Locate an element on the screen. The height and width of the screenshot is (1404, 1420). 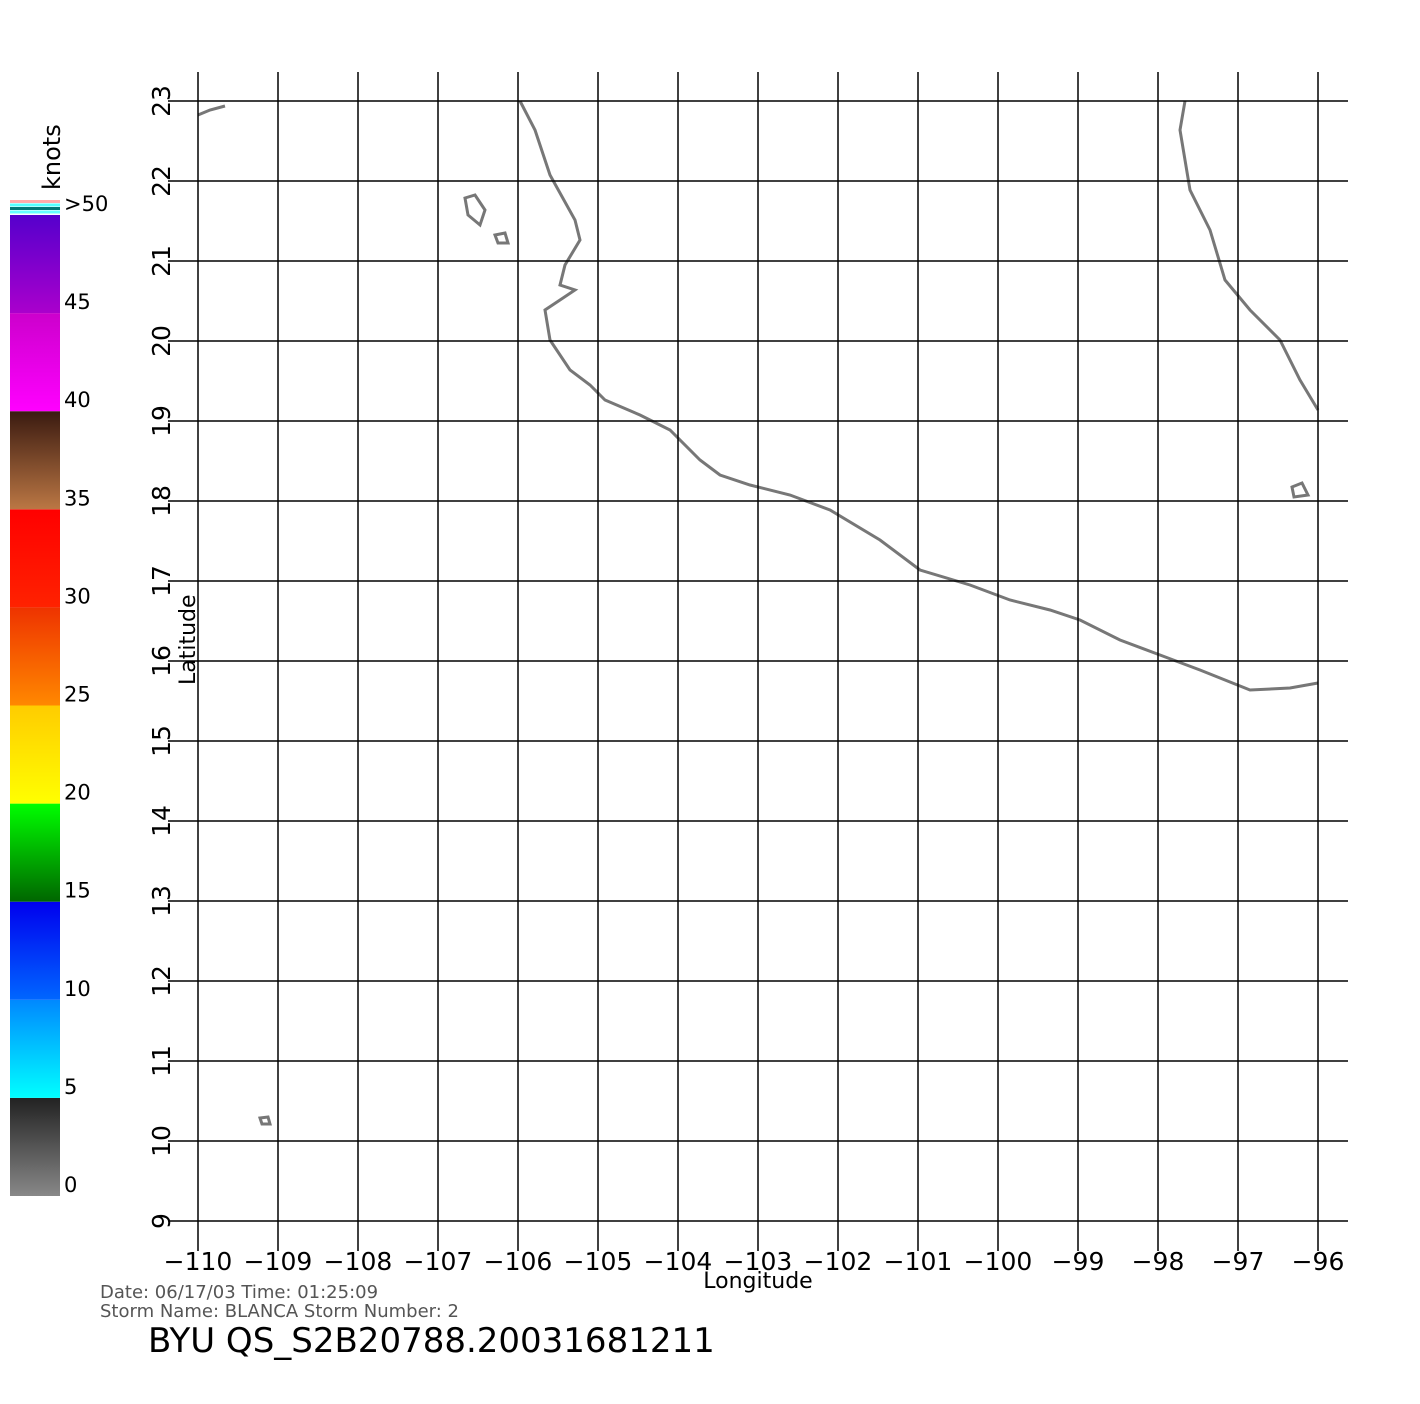
x-tick-label: −101 is located at coordinates (918, 1261).